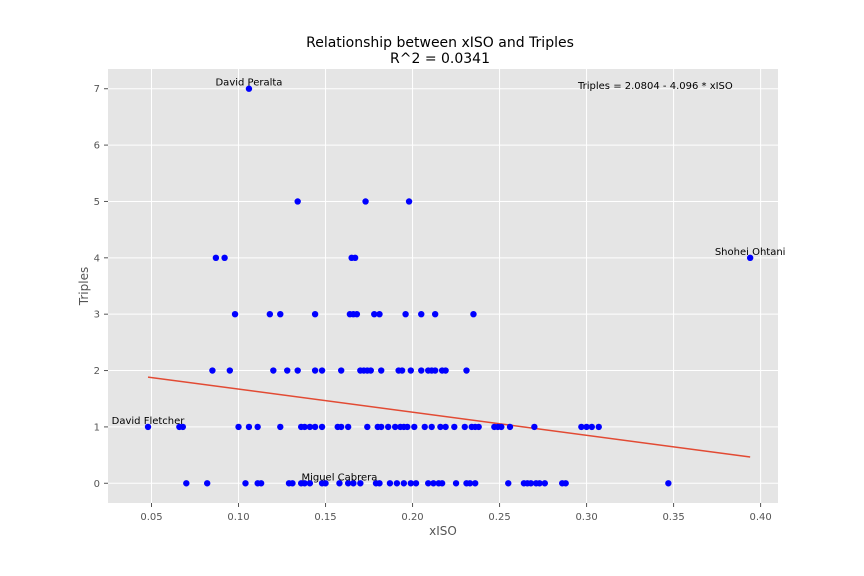 This screenshot has height=576, width=864. Describe the element at coordinates (151, 517) in the screenshot. I see `x-tick-label: 0.05` at that location.